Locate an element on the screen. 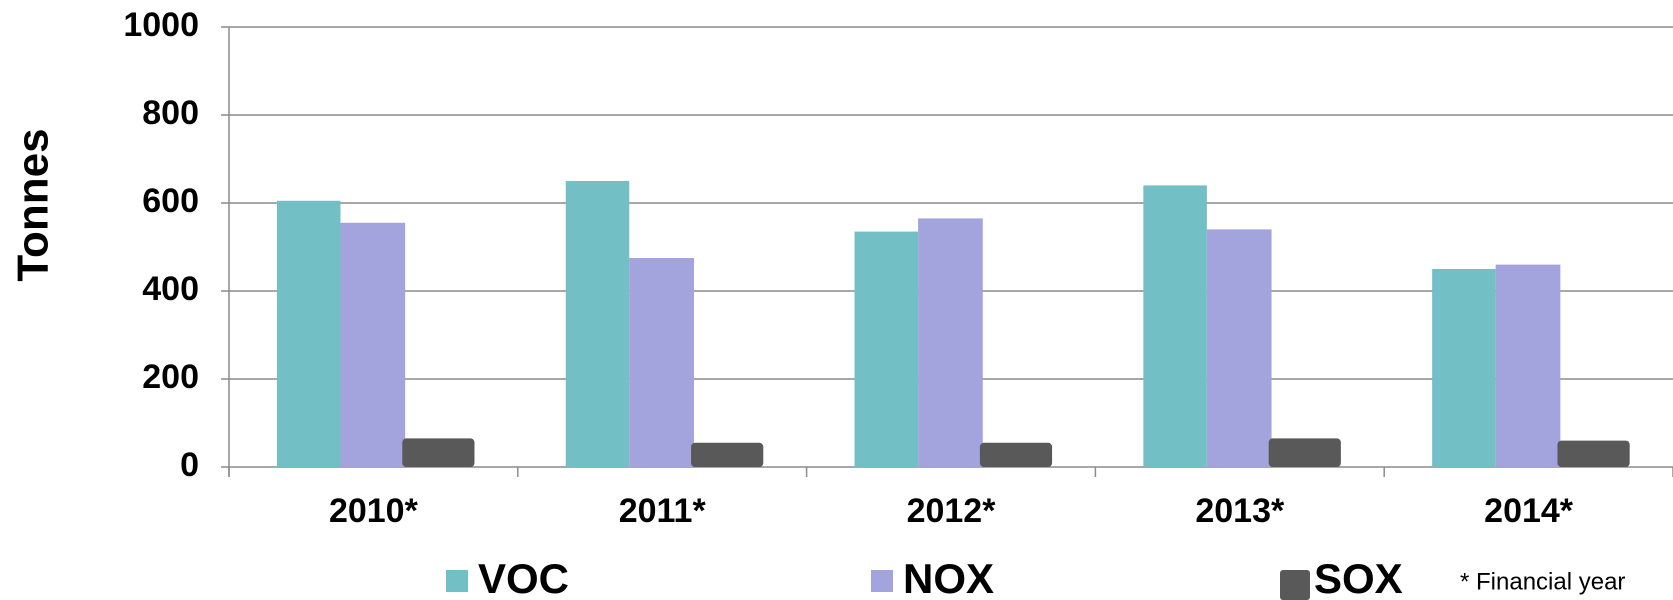 This screenshot has width=1673, height=600. y-tick-label: 200 is located at coordinates (170, 377).